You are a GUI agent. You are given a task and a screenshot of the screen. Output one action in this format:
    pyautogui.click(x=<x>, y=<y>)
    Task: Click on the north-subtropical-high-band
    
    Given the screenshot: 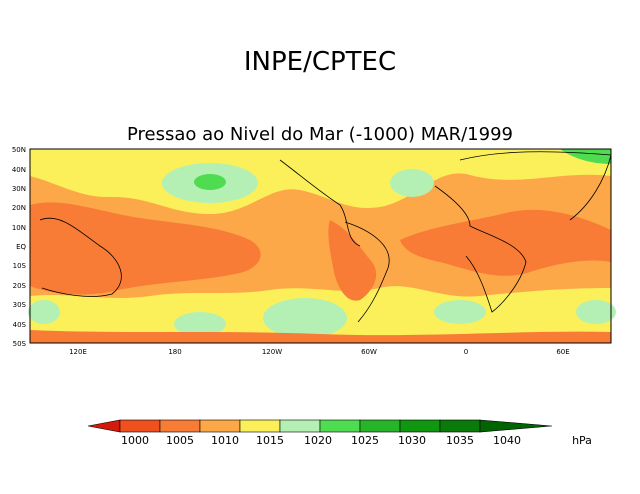 What is the action you would take?
    pyautogui.click(x=320, y=181)
    